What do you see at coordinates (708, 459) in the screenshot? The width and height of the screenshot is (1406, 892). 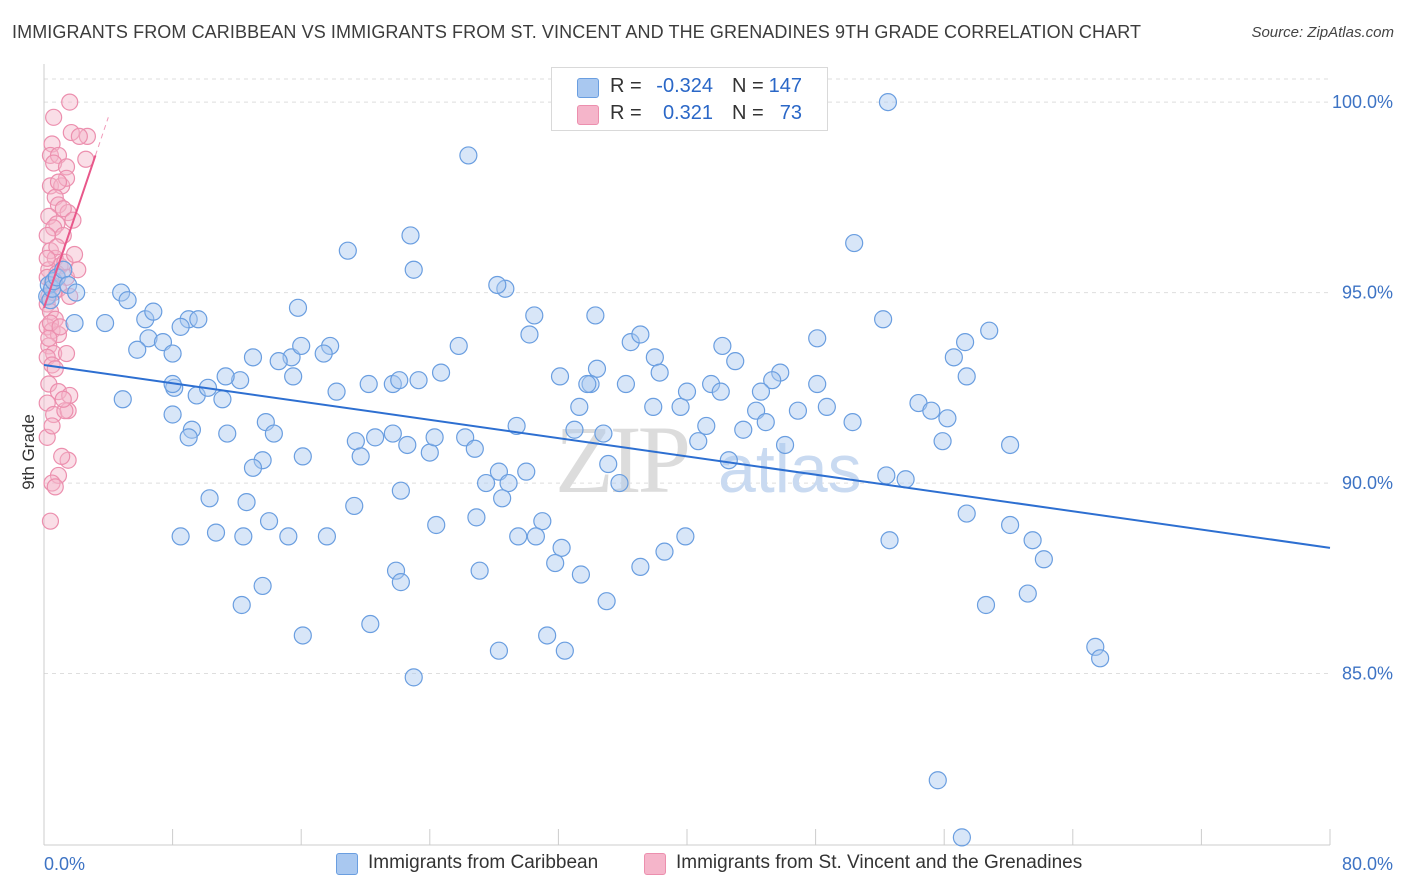 I see `watermark: ZIP atlas` at bounding box center [708, 459].